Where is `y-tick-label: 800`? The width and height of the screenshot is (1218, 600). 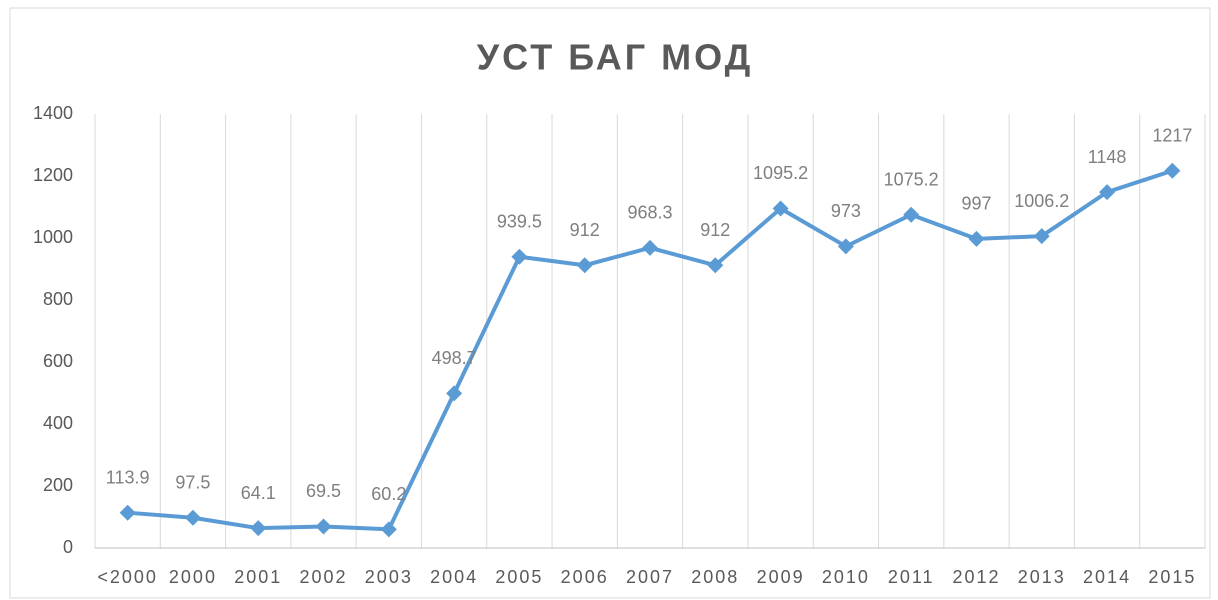 y-tick-label: 800 is located at coordinates (58, 299).